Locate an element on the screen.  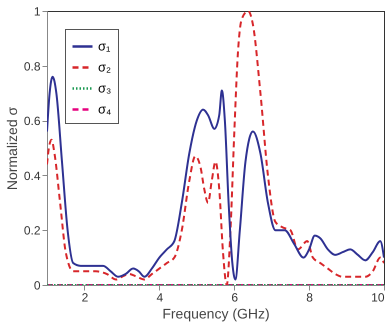
y-tick-label: 0.2 is located at coordinates (32, 231).